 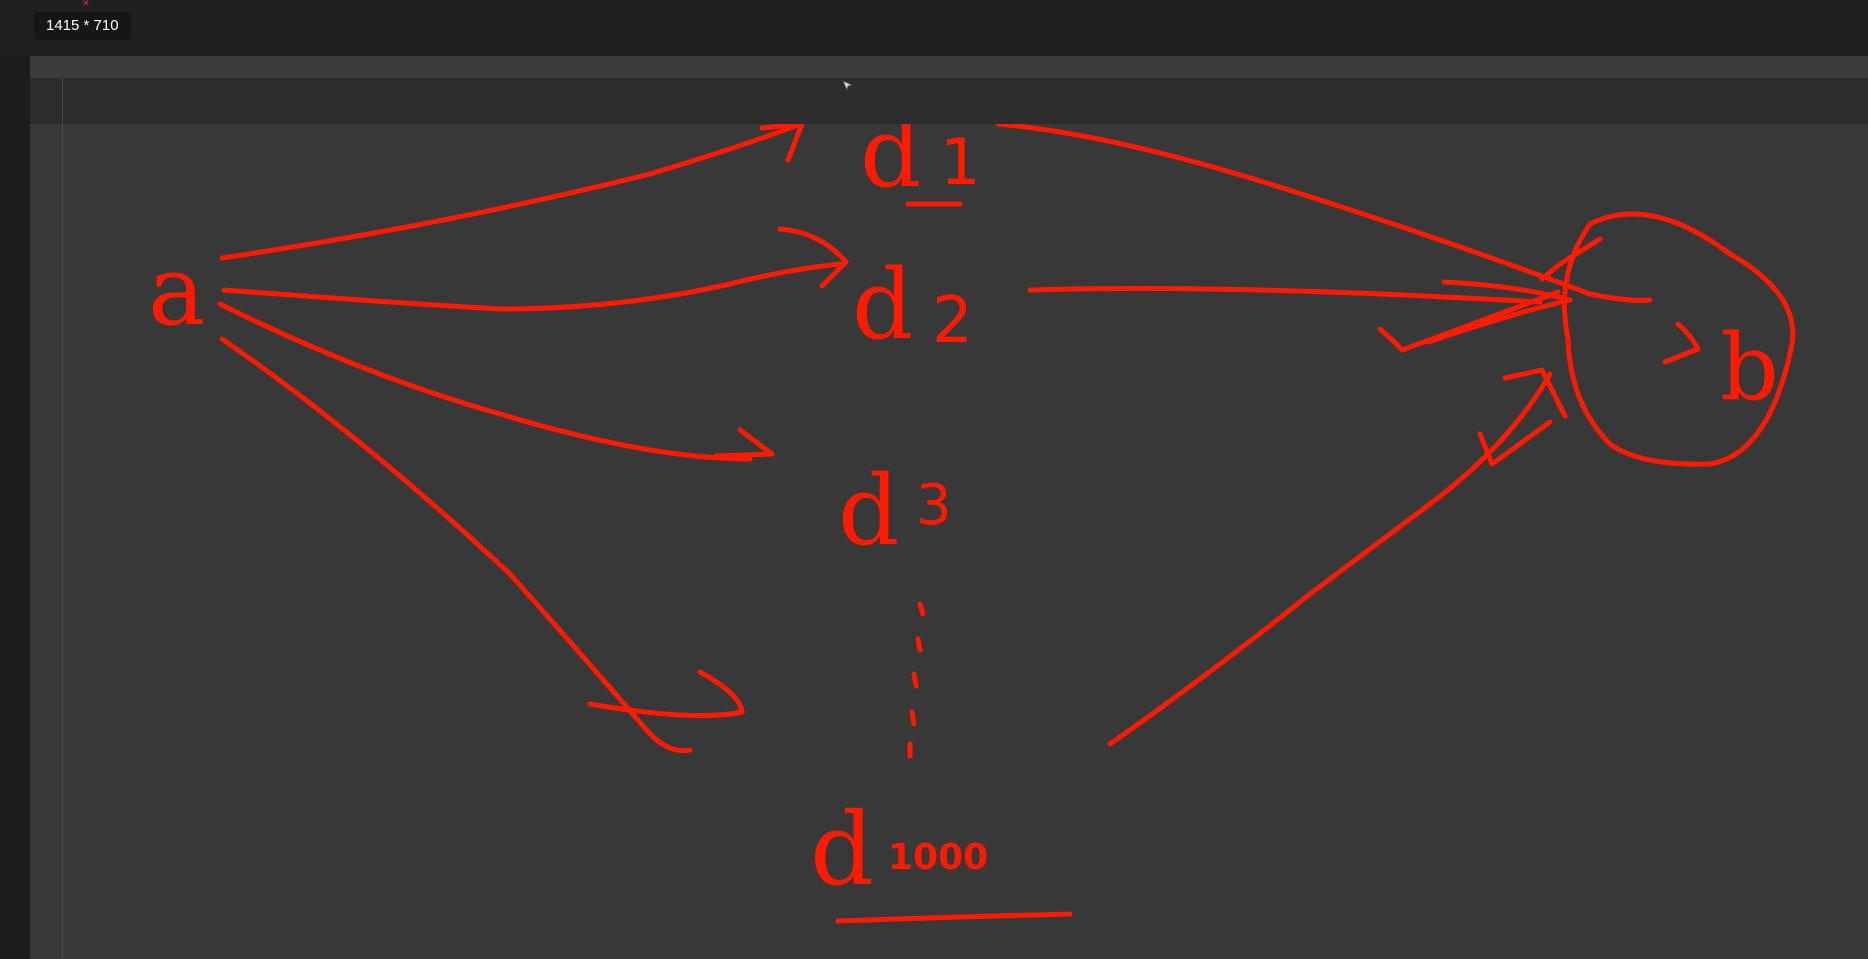 I want to click on node-a: a, so click(x=176, y=291).